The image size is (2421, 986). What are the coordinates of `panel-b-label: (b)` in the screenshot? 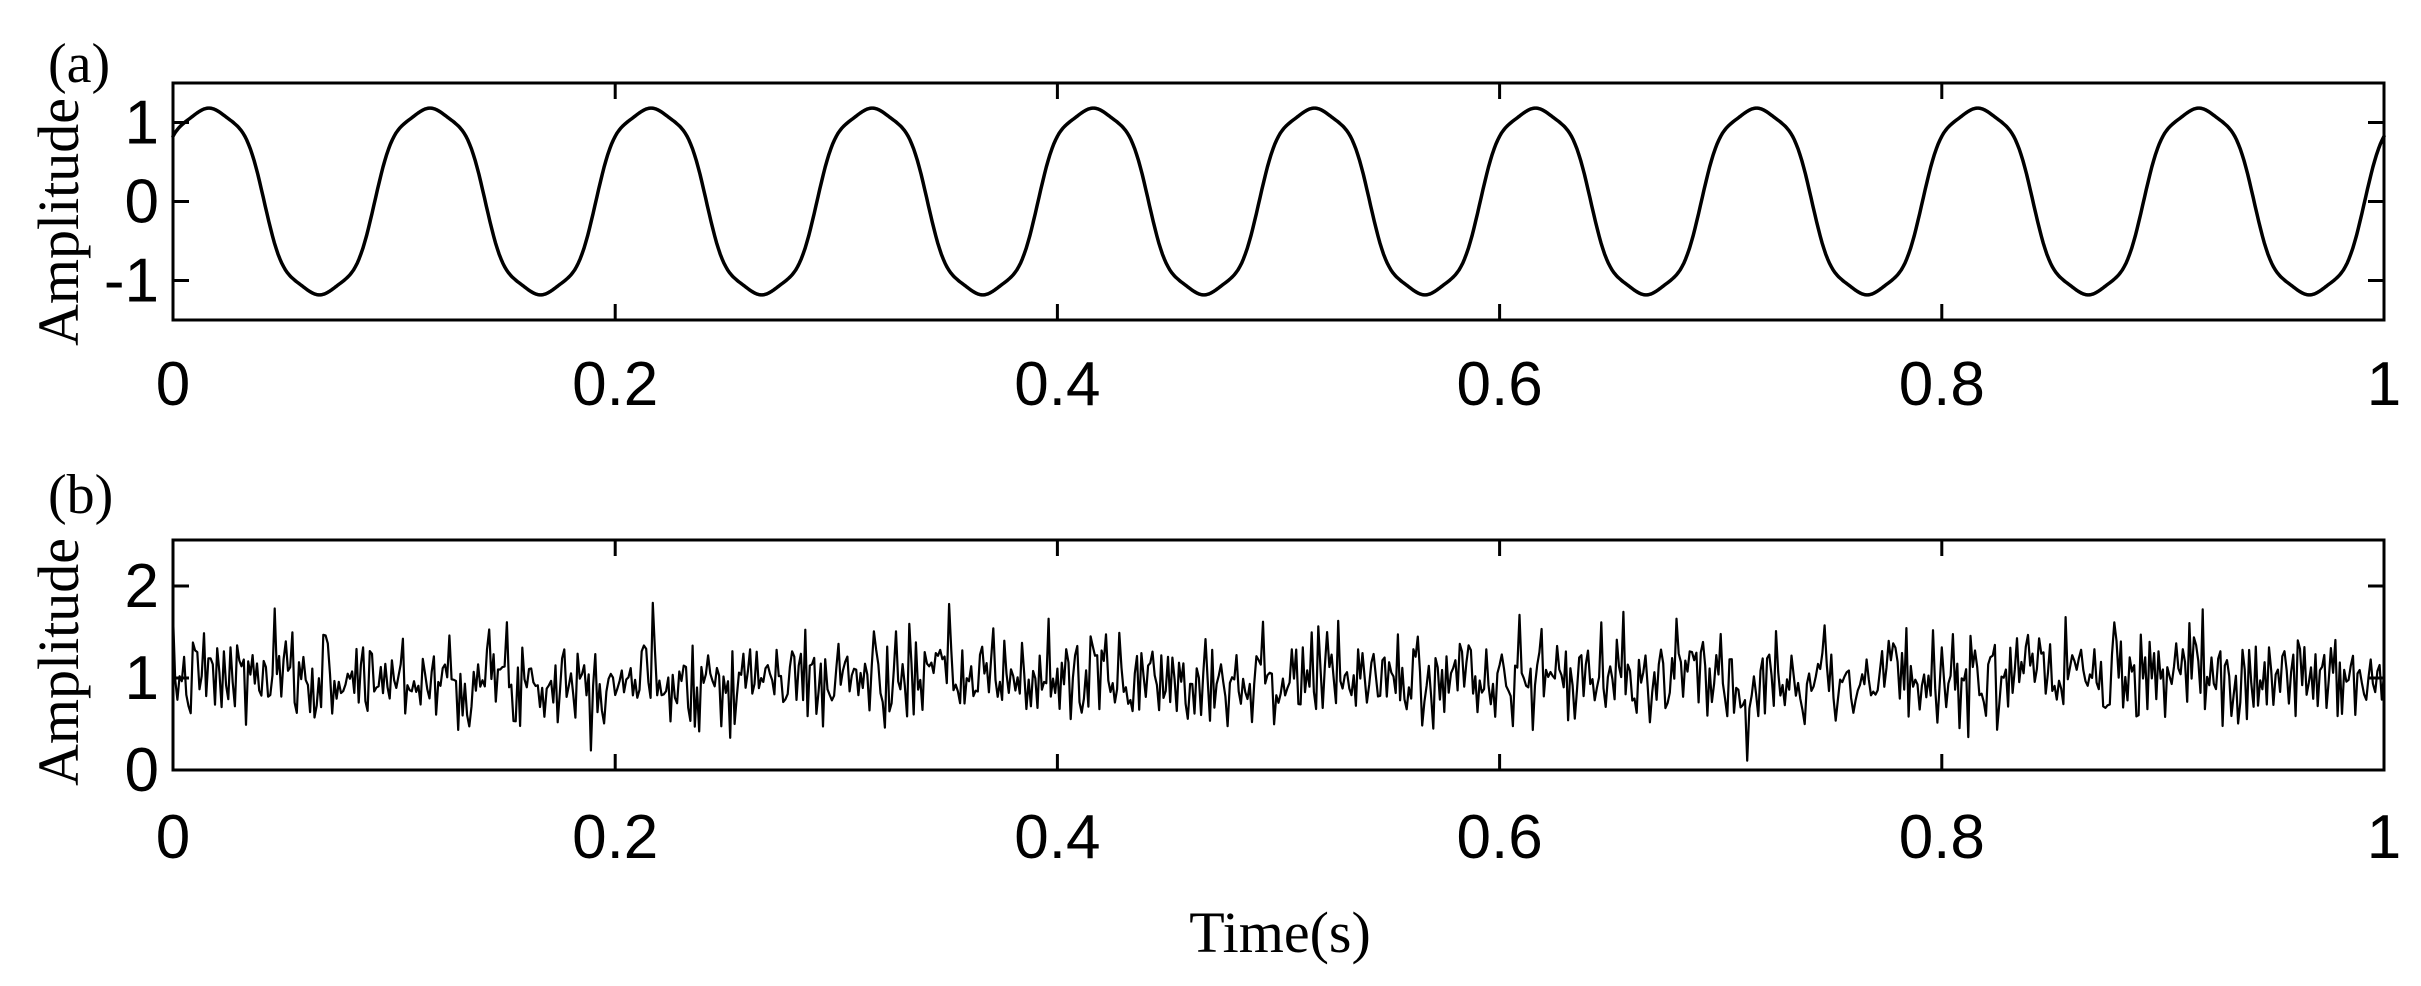 It's located at (80, 495).